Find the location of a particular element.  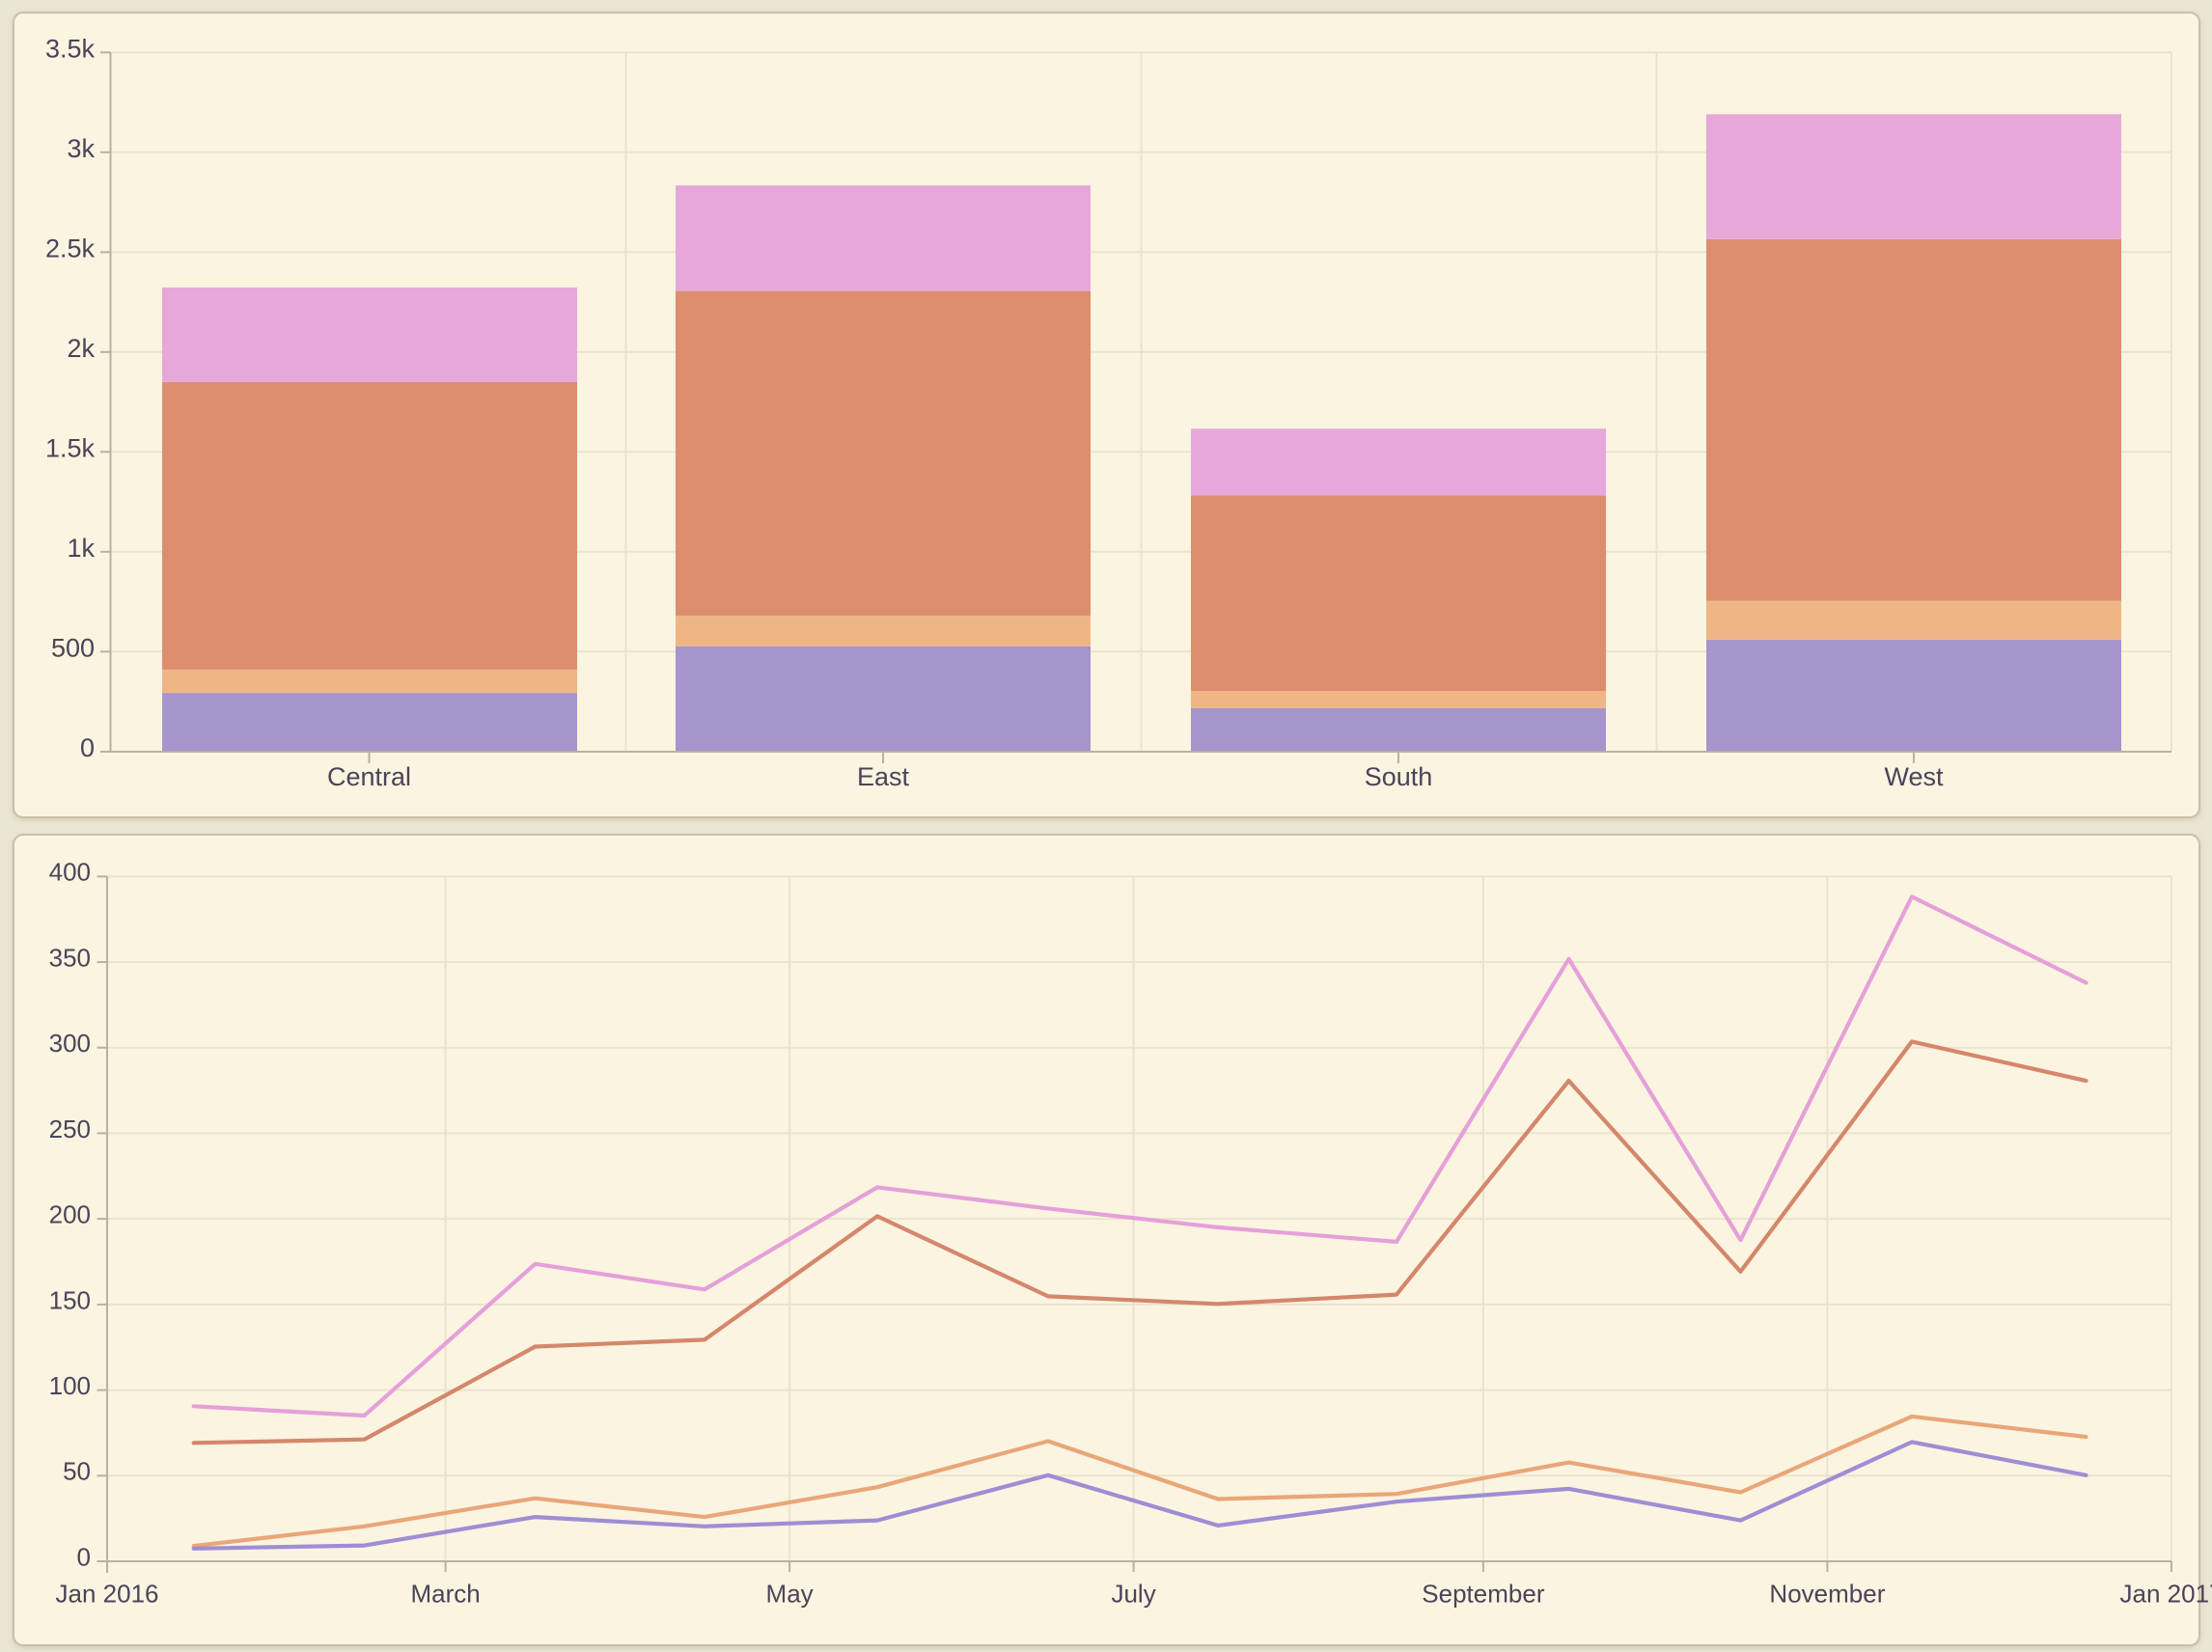

svg-text: Jan 2016 is located at coordinates (107, 1594).